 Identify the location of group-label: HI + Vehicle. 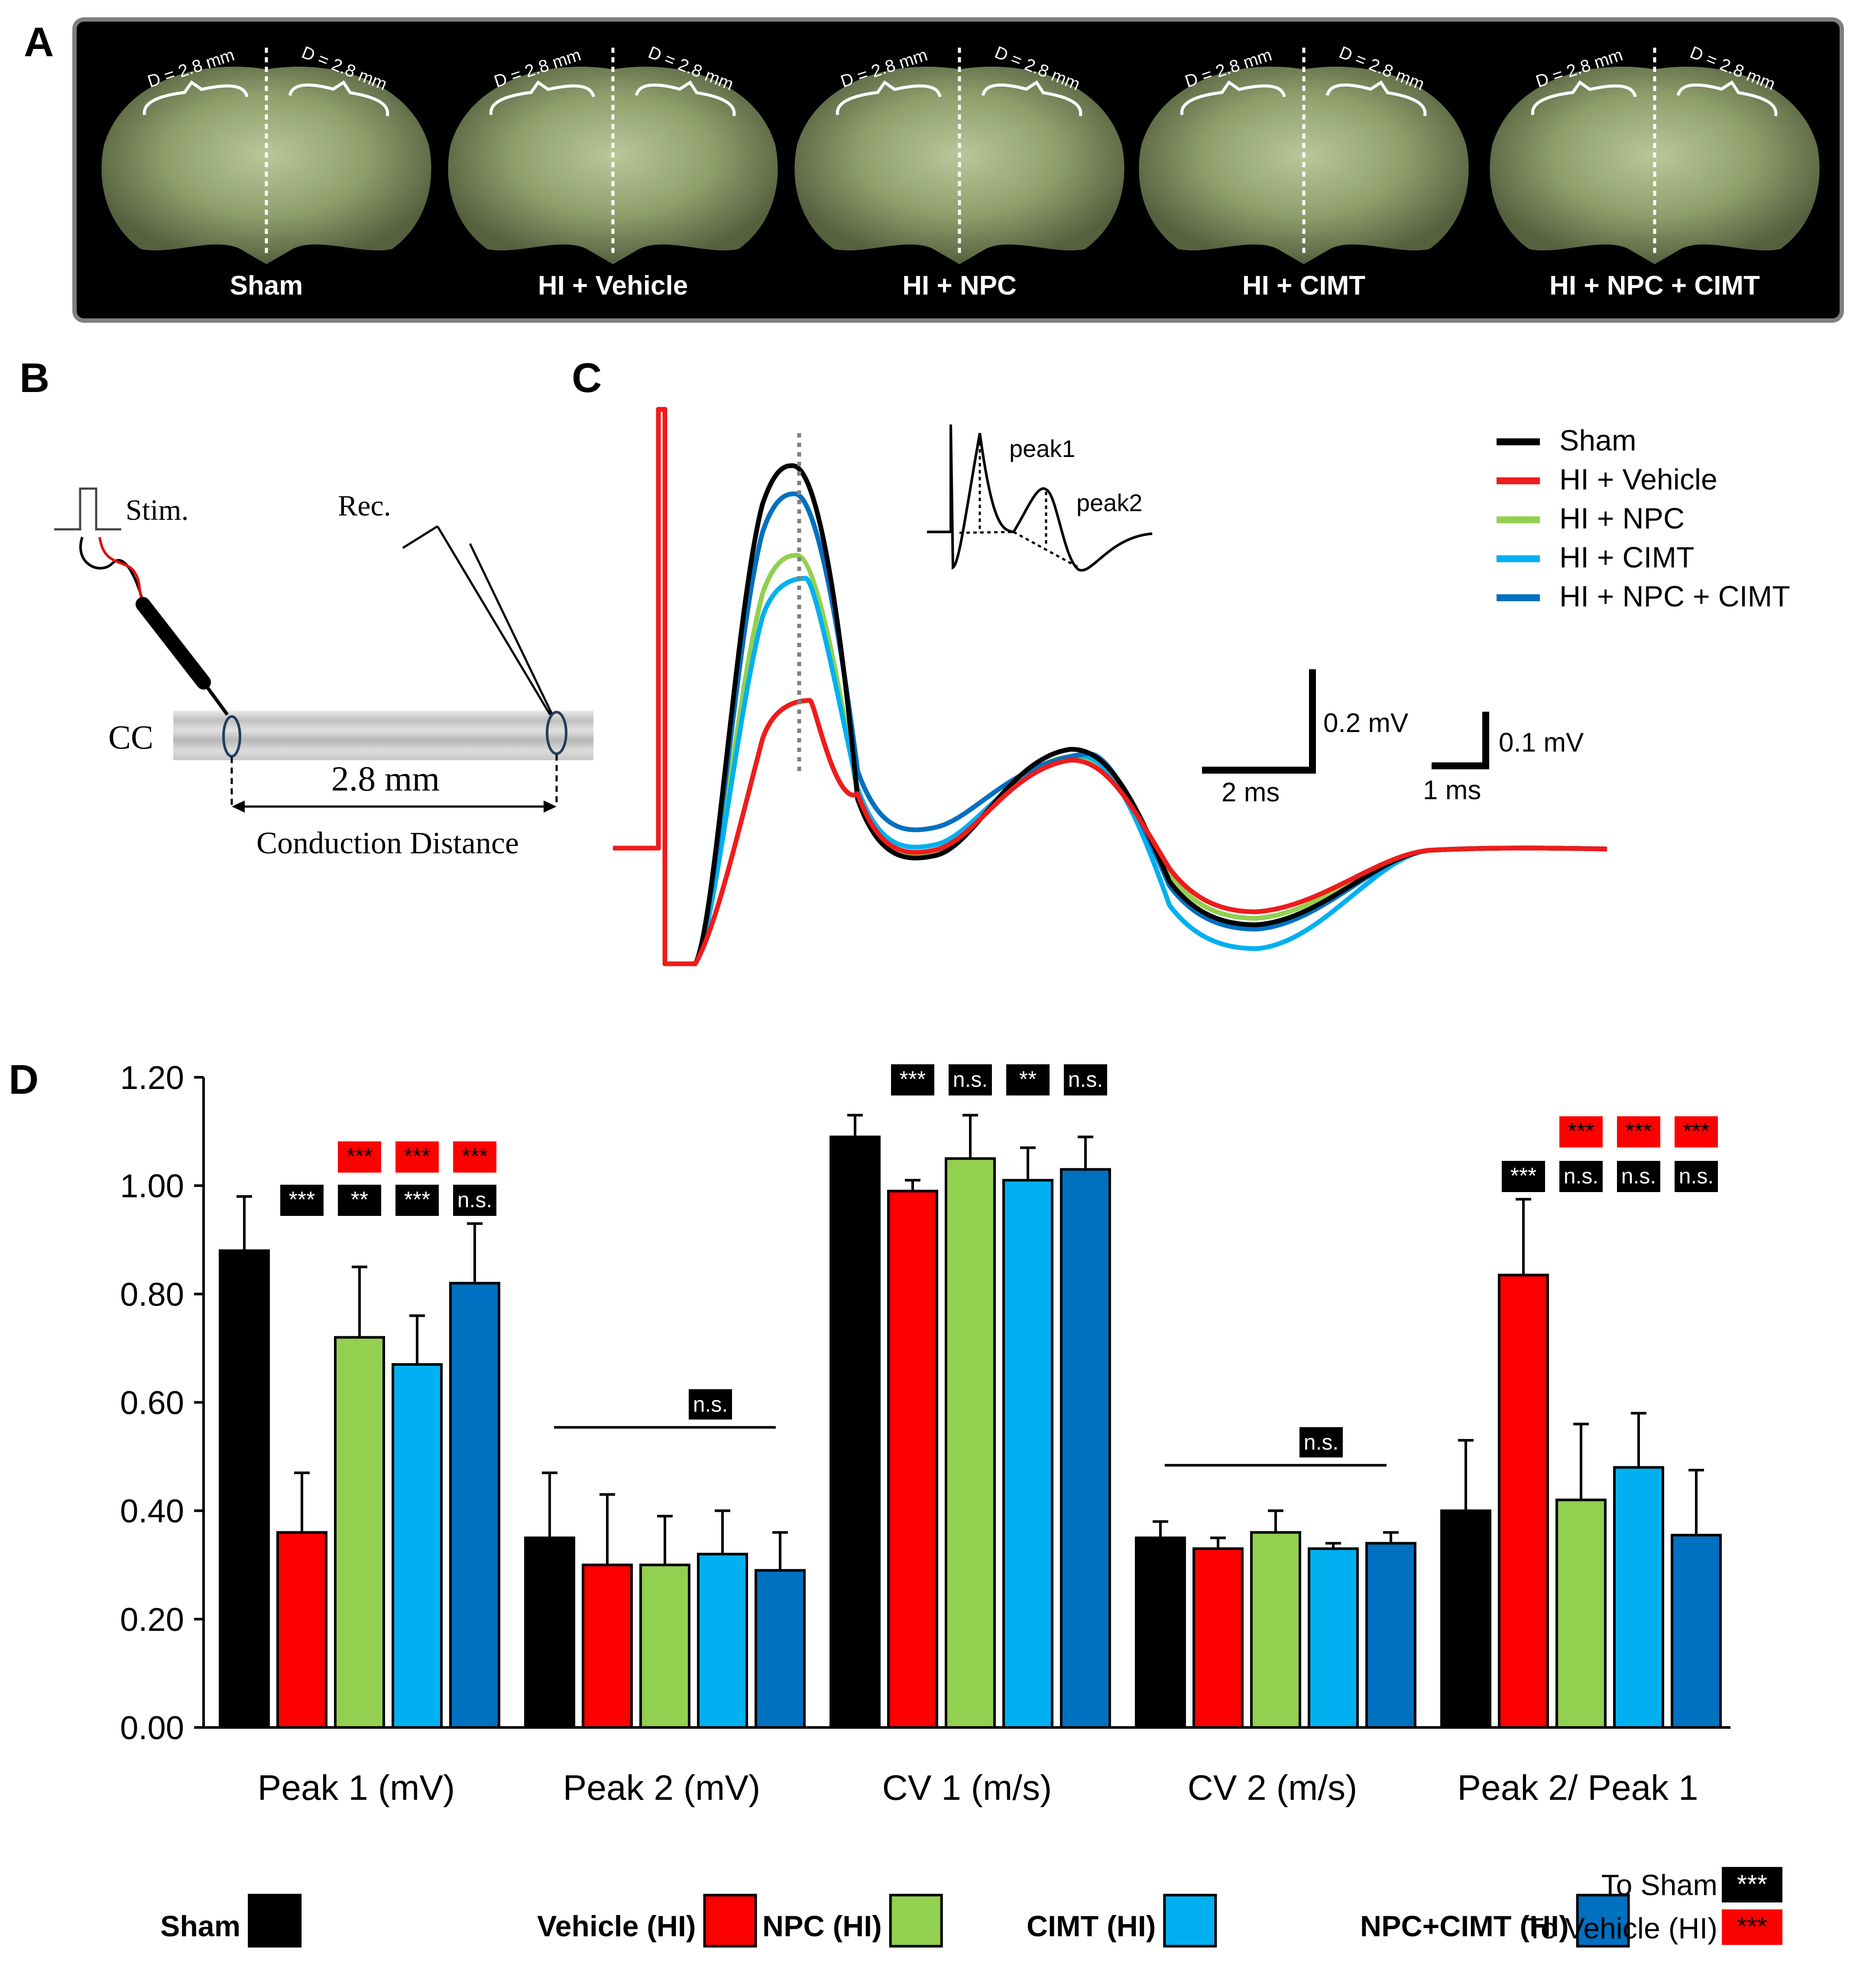
(613, 286).